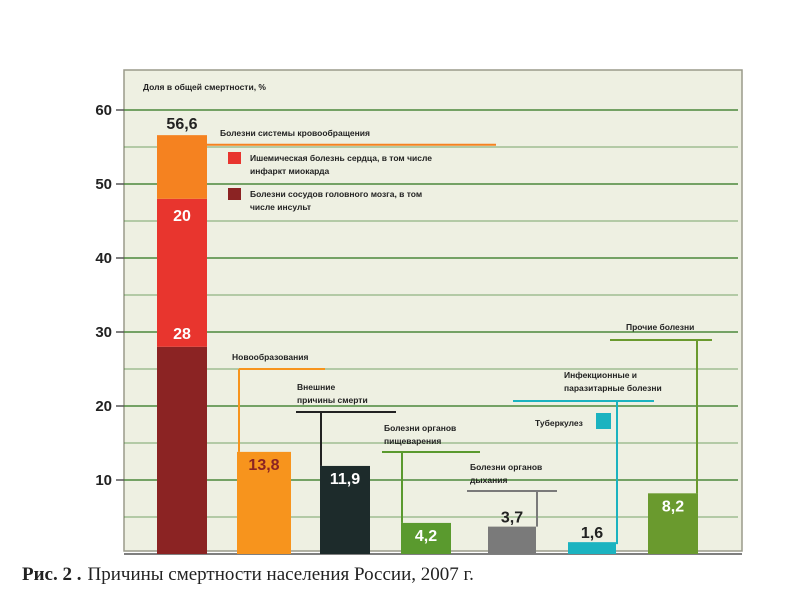 This screenshot has width=800, height=600. Describe the element at coordinates (263, 465) in the screenshot. I see `bar-value-label: 13,8` at that location.